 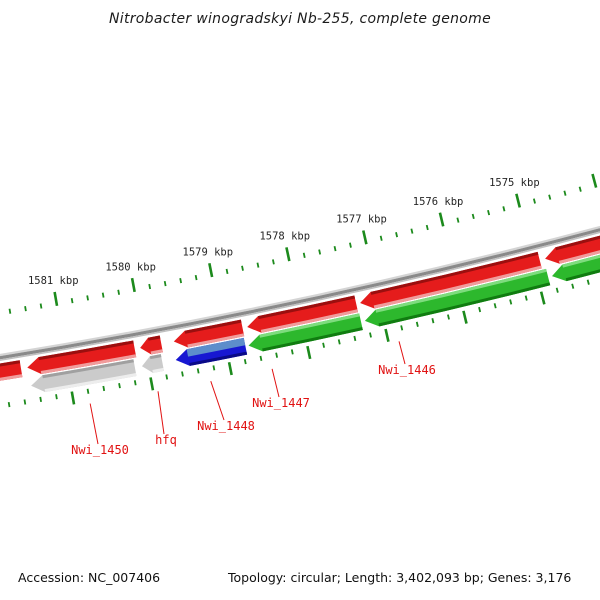 I want to click on ruler-kbp-label: 1580 kbp, so click(x=130, y=267).